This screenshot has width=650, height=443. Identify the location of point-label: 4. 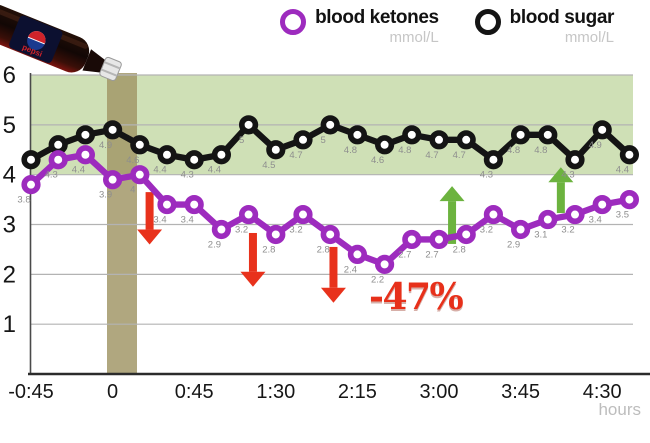
(132, 190).